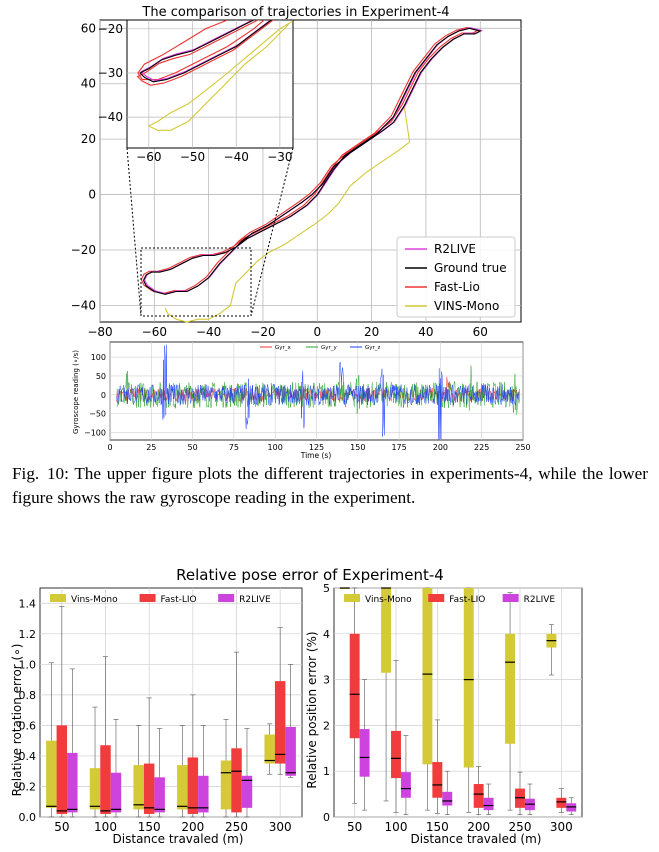  I want to click on inset-x-tick-label: −60, so click(148, 157).